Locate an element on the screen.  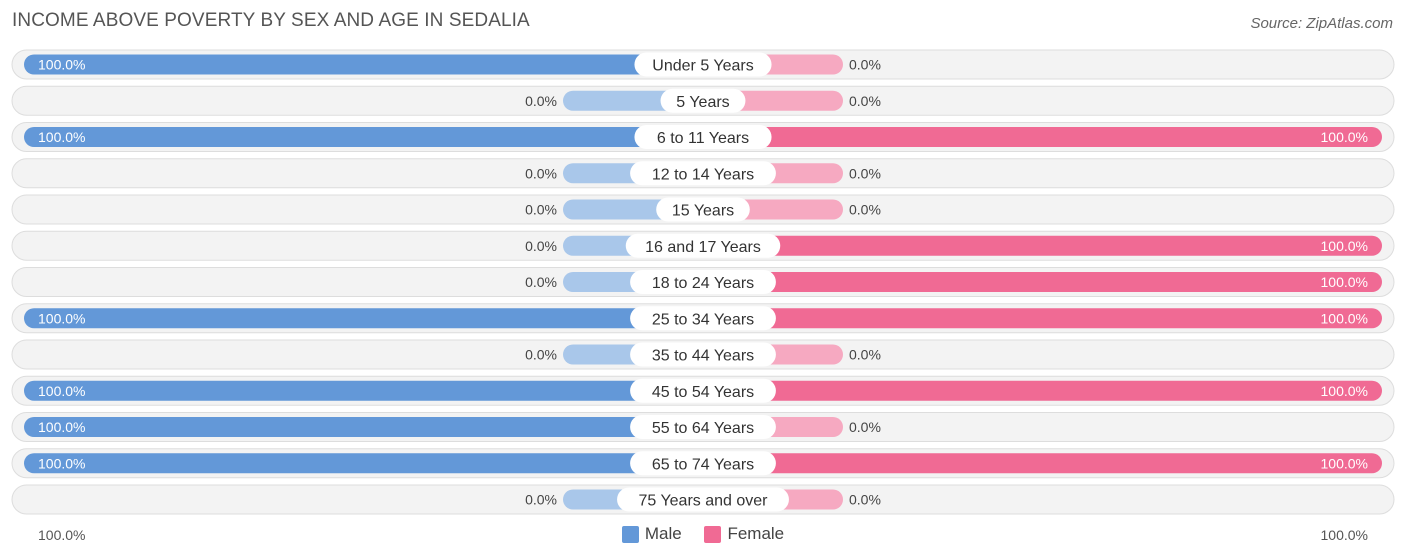
category-label: 45 to 54 Years is located at coordinates (703, 392).